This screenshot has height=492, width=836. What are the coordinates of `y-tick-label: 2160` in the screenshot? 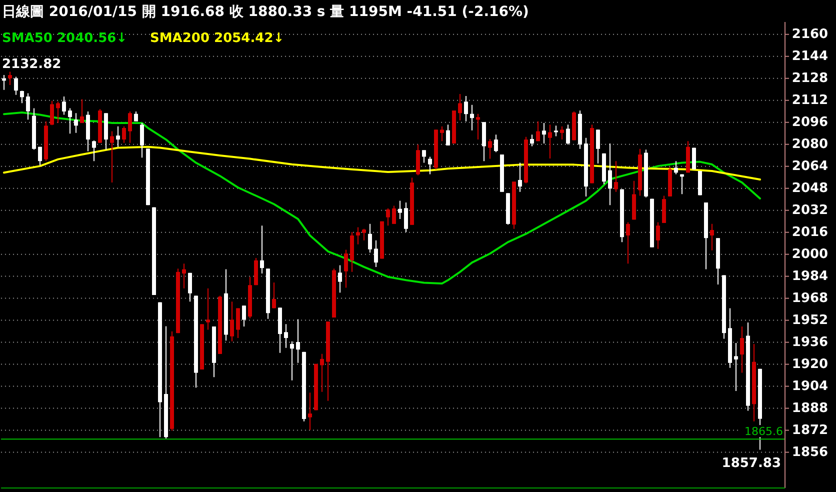 It's located at (810, 34).